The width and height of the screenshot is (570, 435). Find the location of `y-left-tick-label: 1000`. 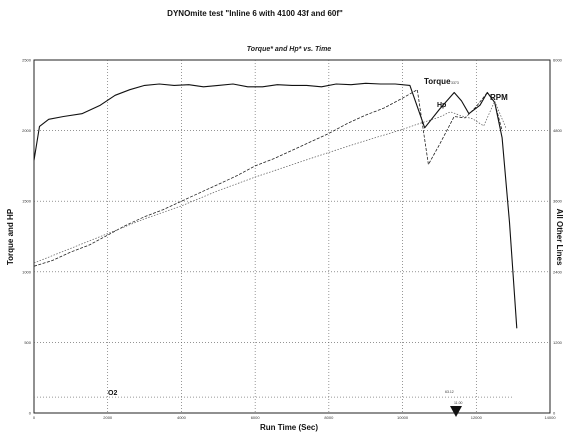

y-left-tick-label: 1000 is located at coordinates (27, 271).